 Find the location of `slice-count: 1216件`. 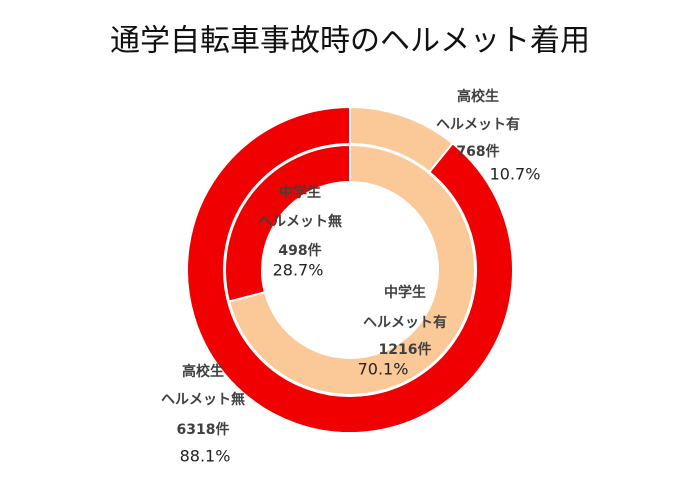

slice-count: 1216件 is located at coordinates (405, 349).